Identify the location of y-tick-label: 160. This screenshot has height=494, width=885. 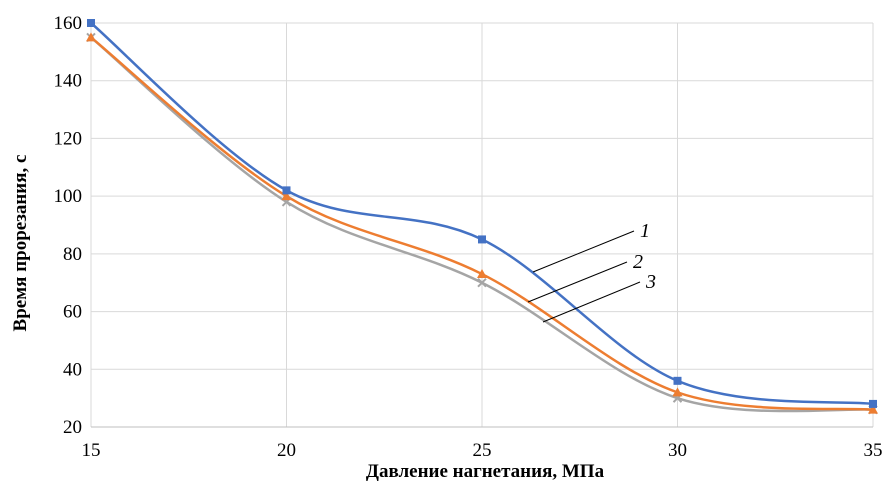
(68, 23).